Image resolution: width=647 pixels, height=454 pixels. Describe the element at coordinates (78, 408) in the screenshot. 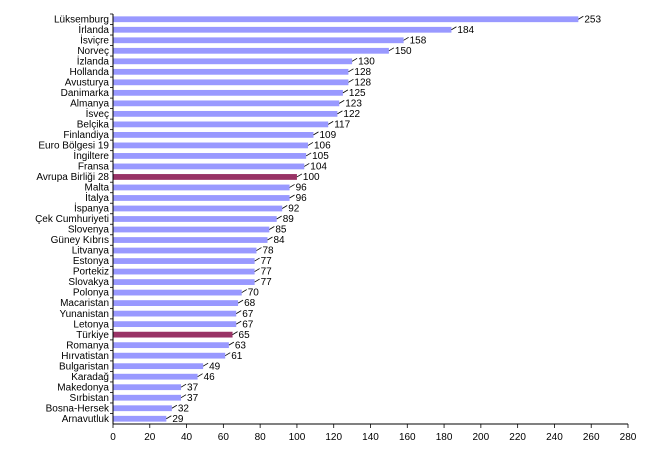

I see `category-label: Bosna-Hersek` at that location.